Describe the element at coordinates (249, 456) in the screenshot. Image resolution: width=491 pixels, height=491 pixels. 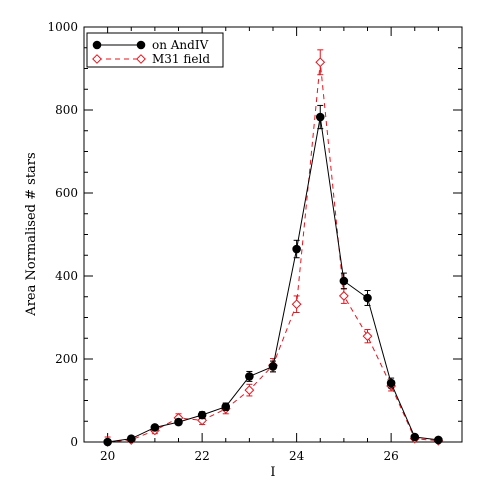
I see `x-tick-labels: 20 22 24 26` at that location.